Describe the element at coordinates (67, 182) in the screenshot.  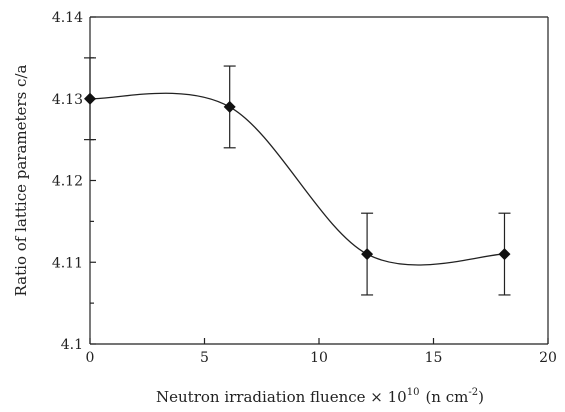
I see `y-tick-label: 4.12` at that location.